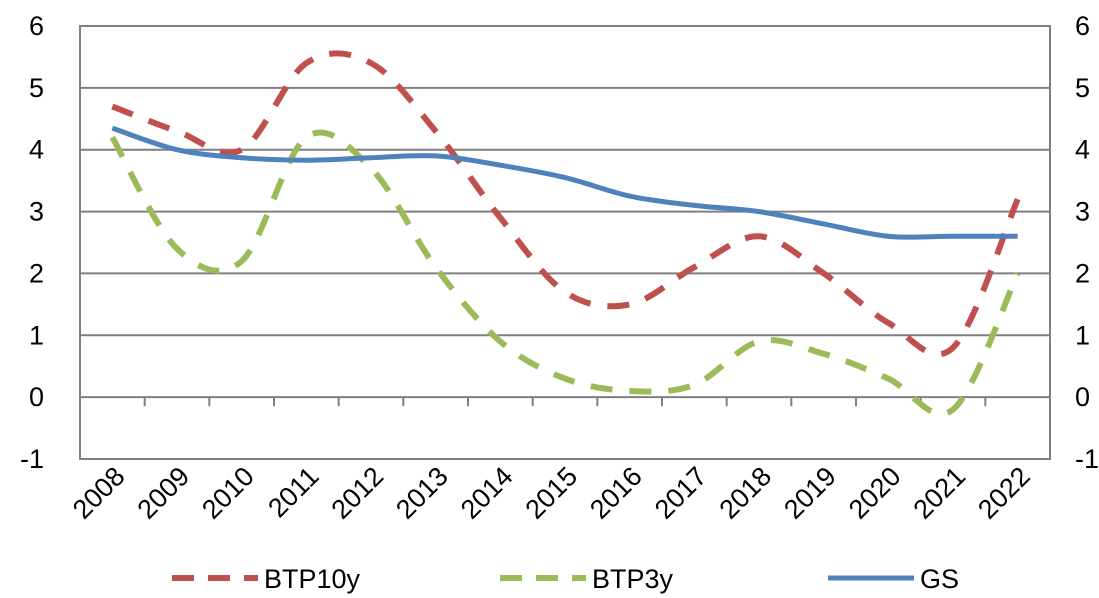  I want to click on x-tick-label: 2021, so click(940, 493).